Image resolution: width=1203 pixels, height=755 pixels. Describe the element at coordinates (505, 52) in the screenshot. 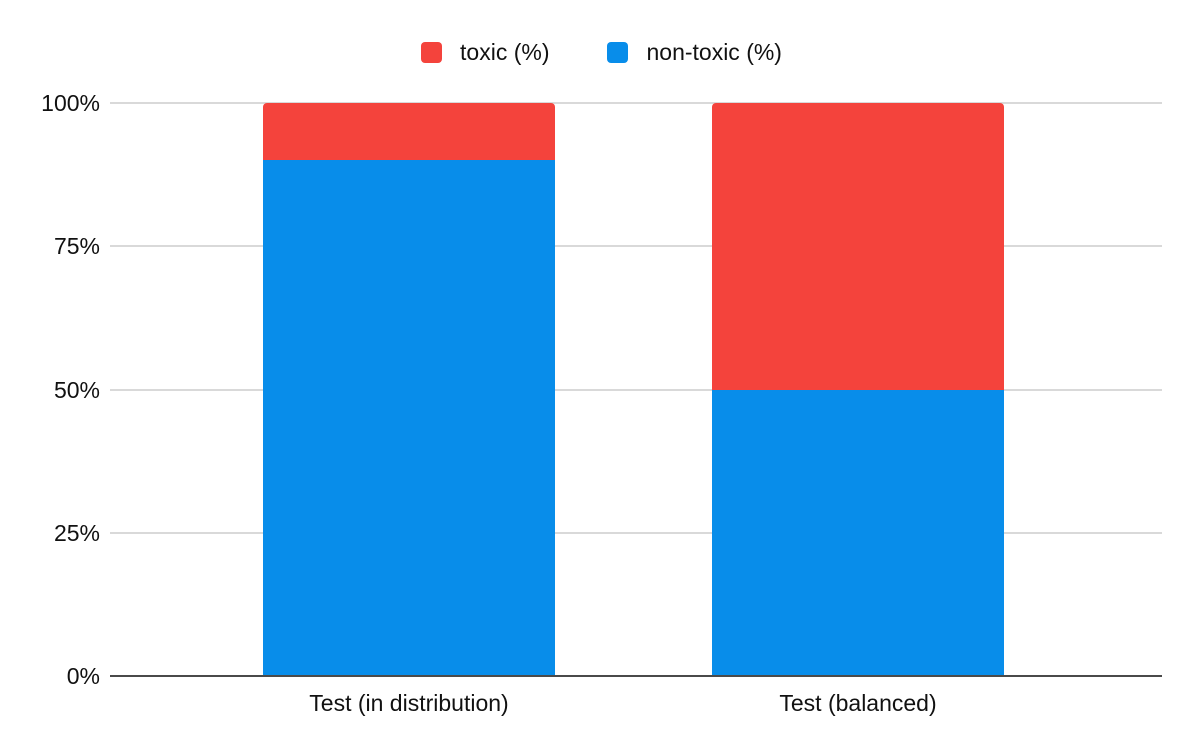

I see `legend-label-toxic: toxic (%)` at that location.